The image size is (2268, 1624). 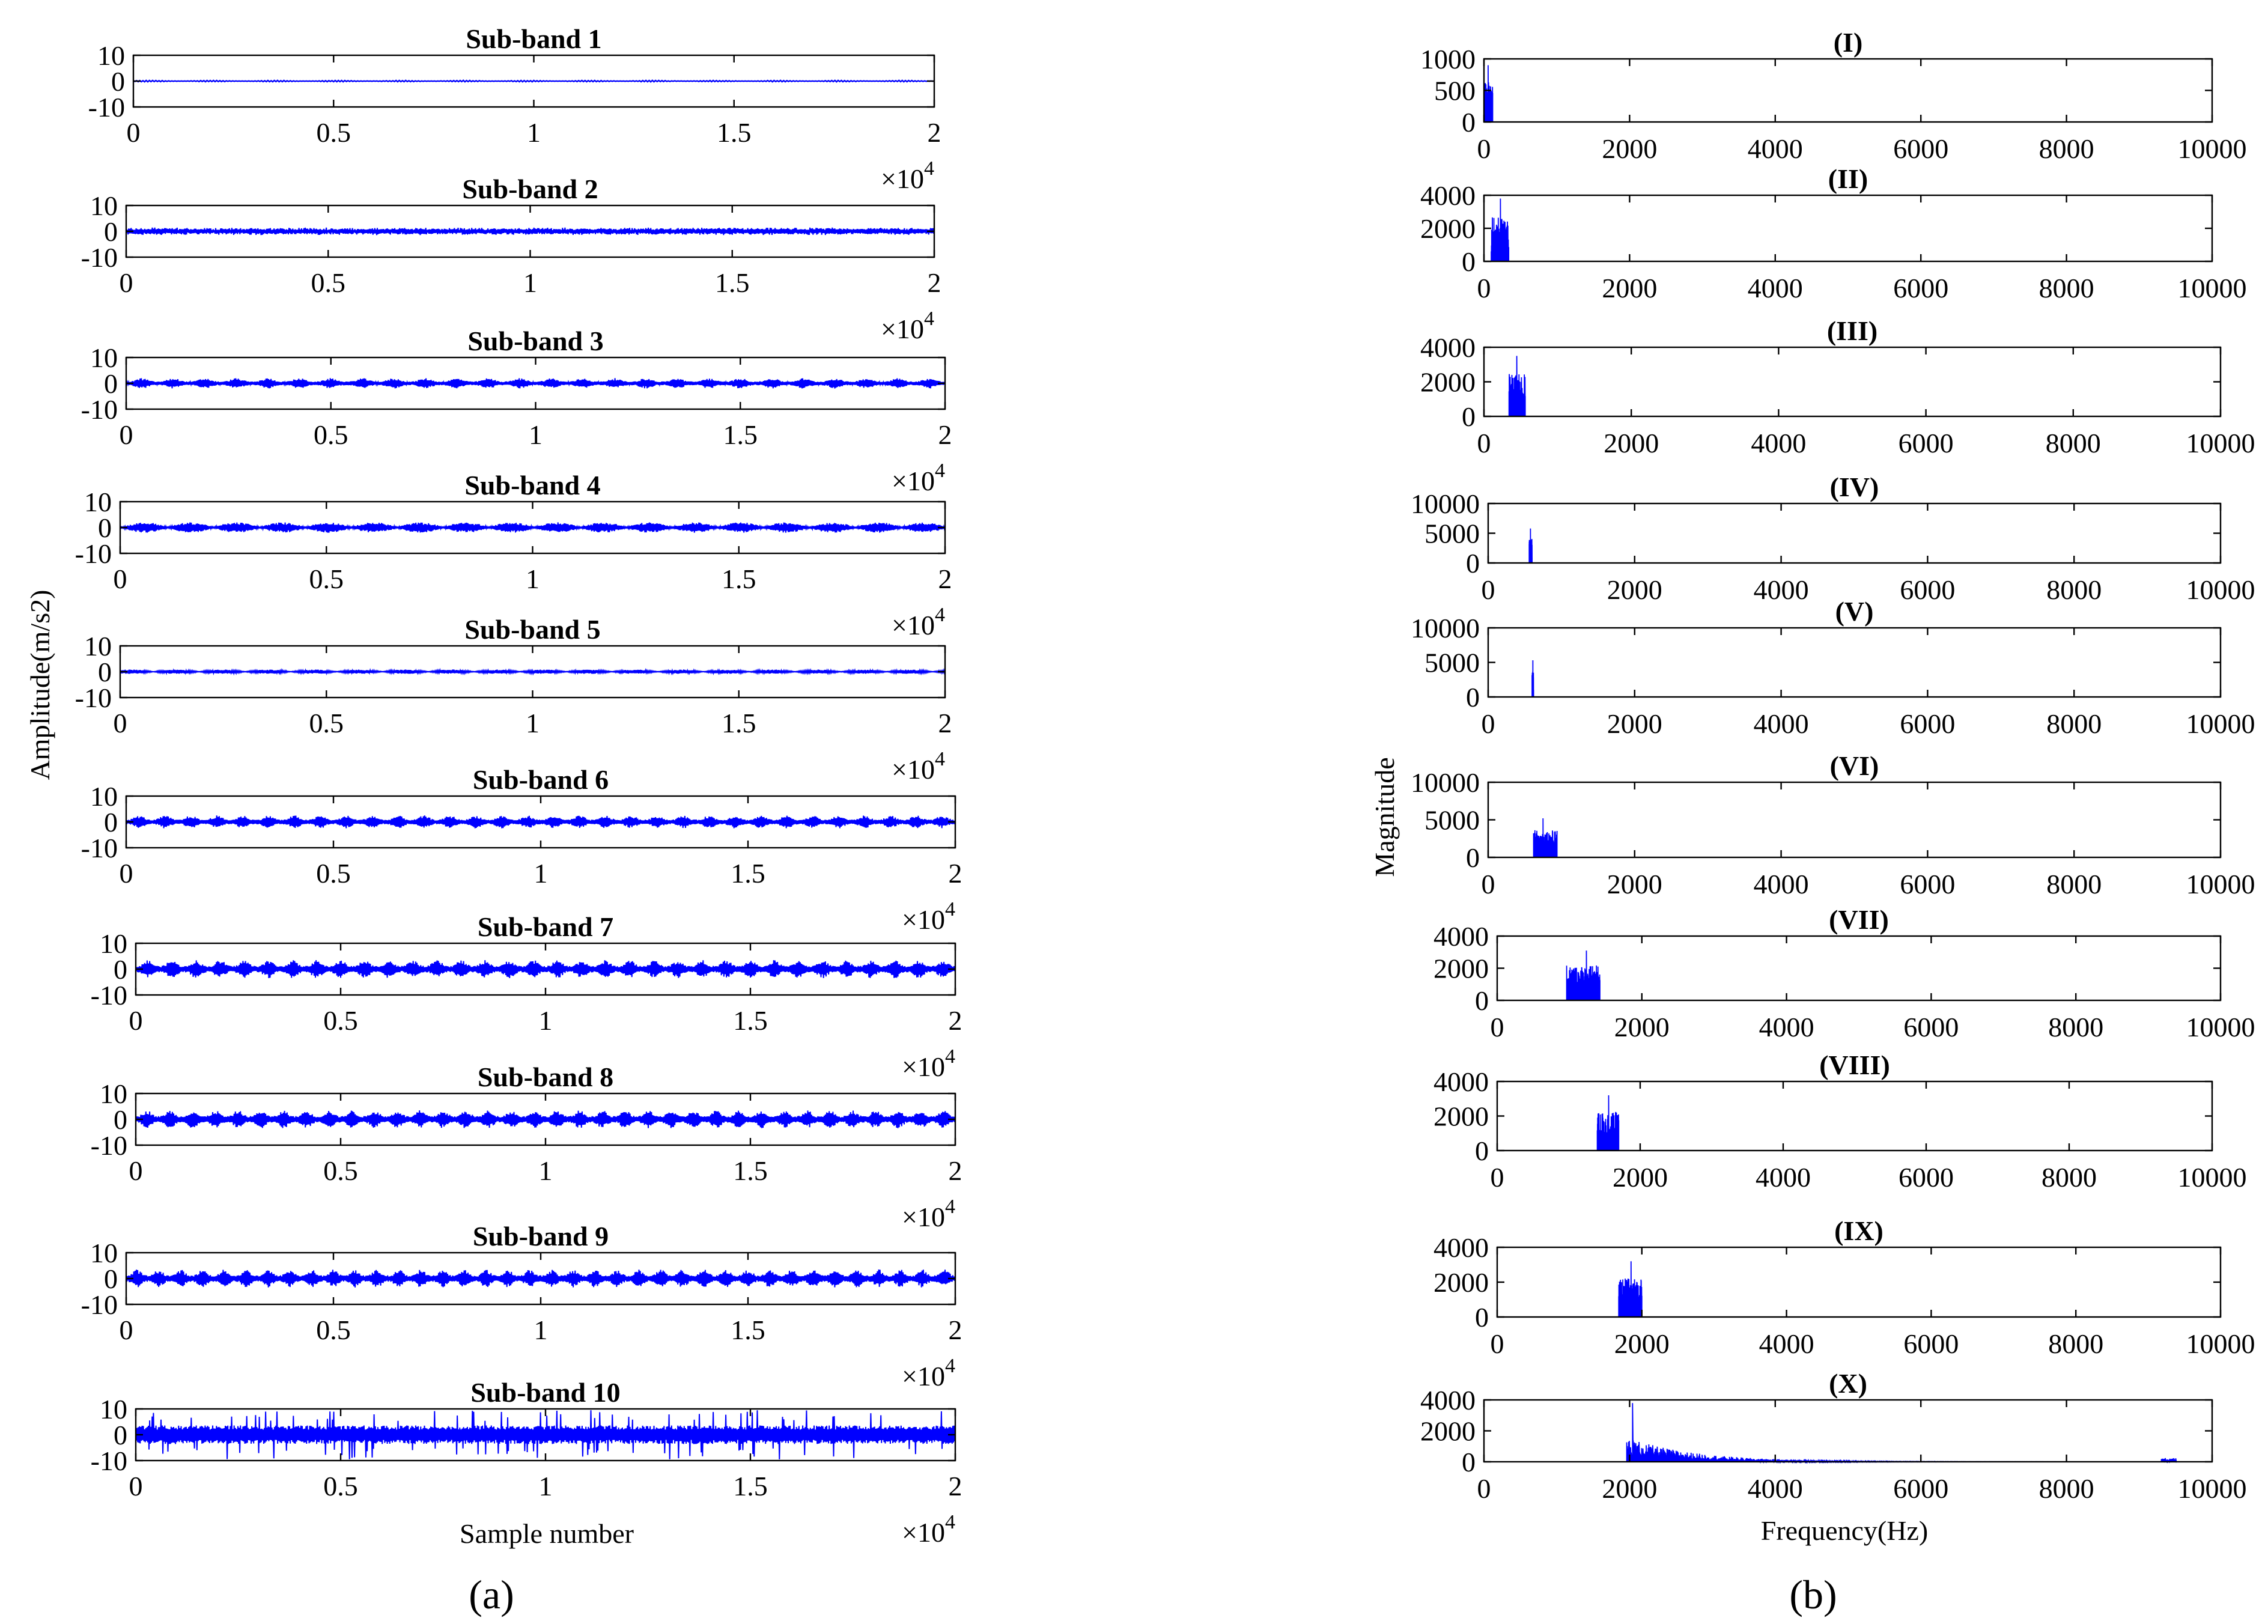 What do you see at coordinates (535, 341) in the screenshot?
I see `subplot-a-title: Sub-band 3` at bounding box center [535, 341].